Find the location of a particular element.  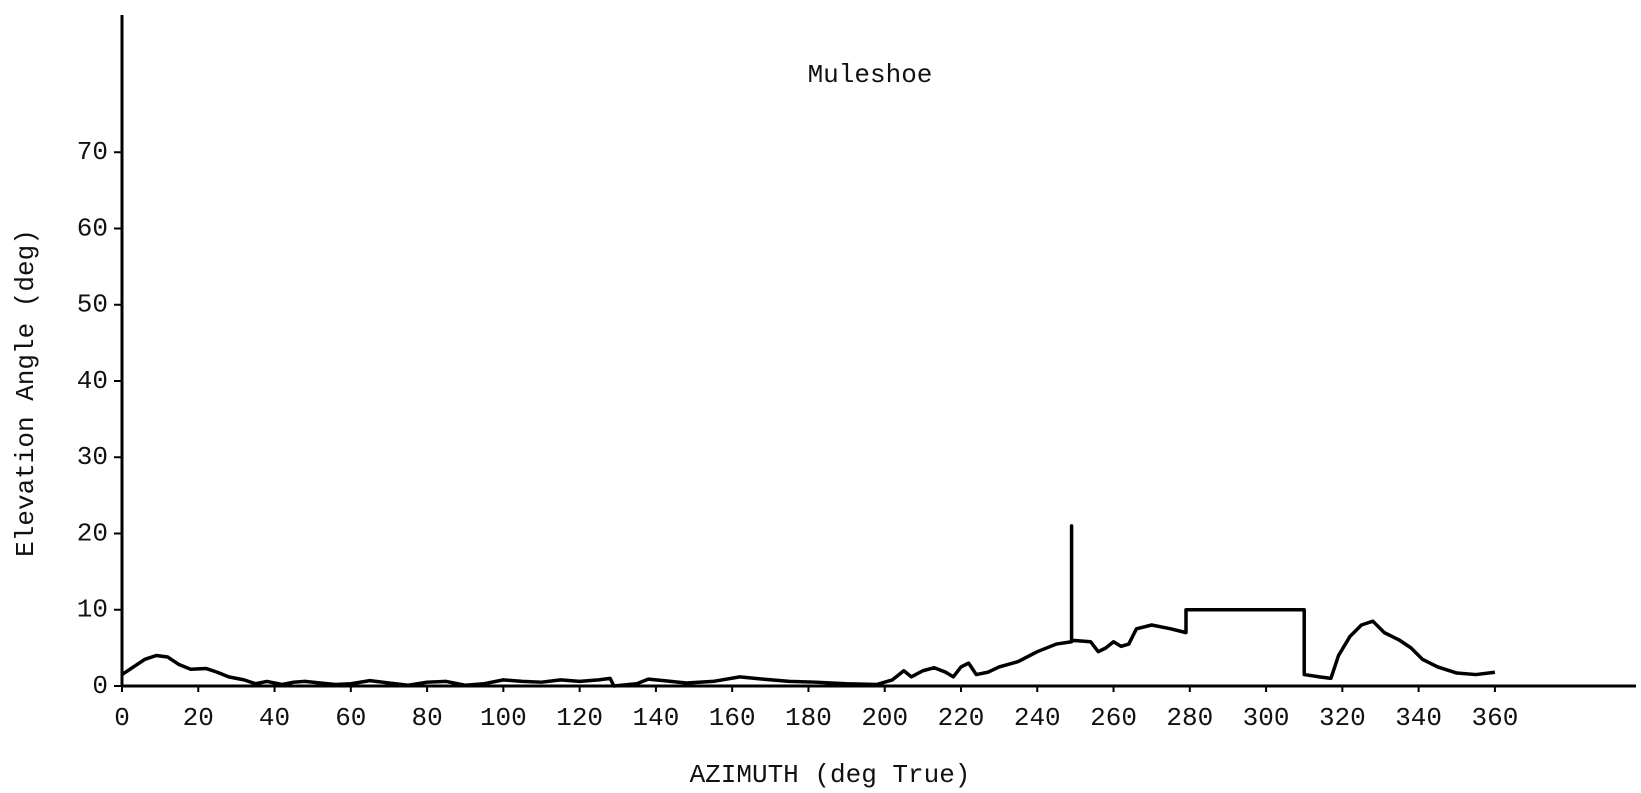

y-tick-label: 50 is located at coordinates (92, 305).